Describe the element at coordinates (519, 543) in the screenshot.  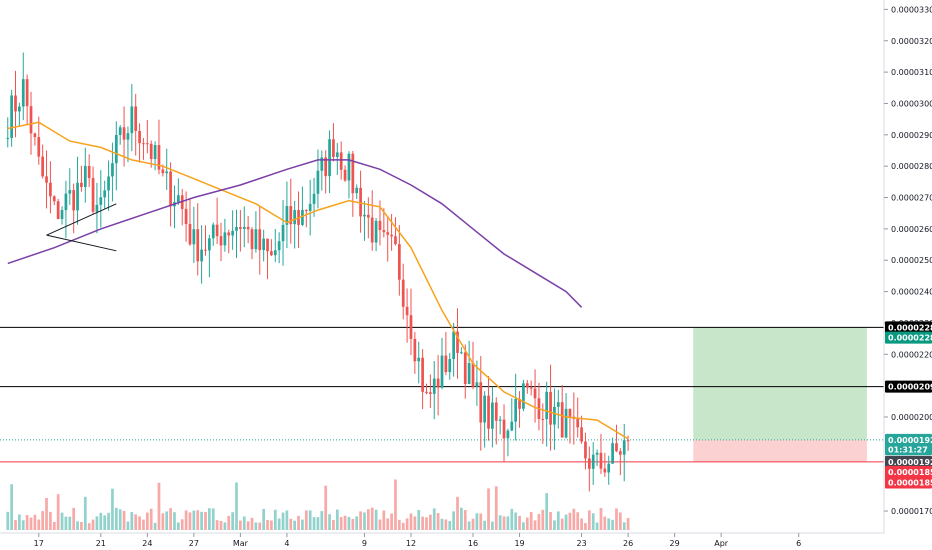
I see `time-tick-label: 19` at that location.